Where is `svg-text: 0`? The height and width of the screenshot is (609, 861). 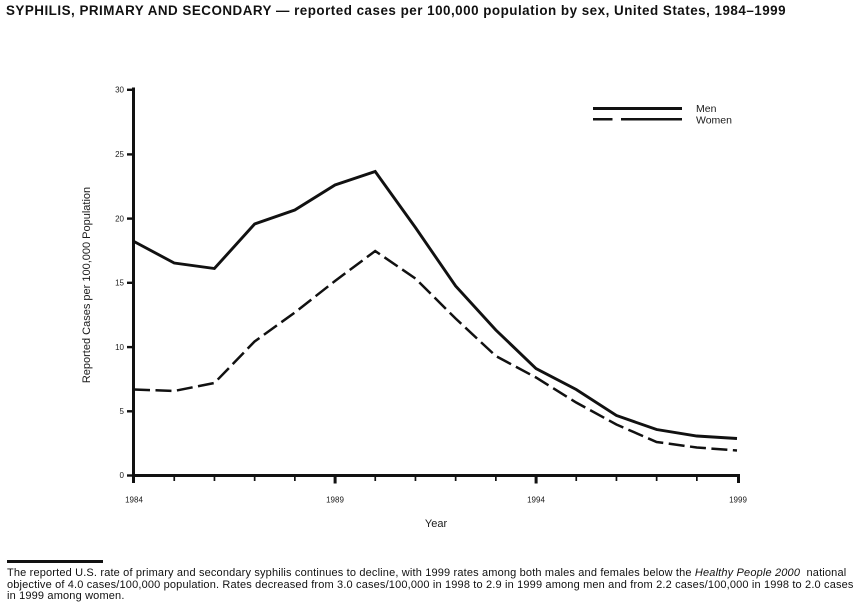 svg-text: 0 is located at coordinates (122, 475).